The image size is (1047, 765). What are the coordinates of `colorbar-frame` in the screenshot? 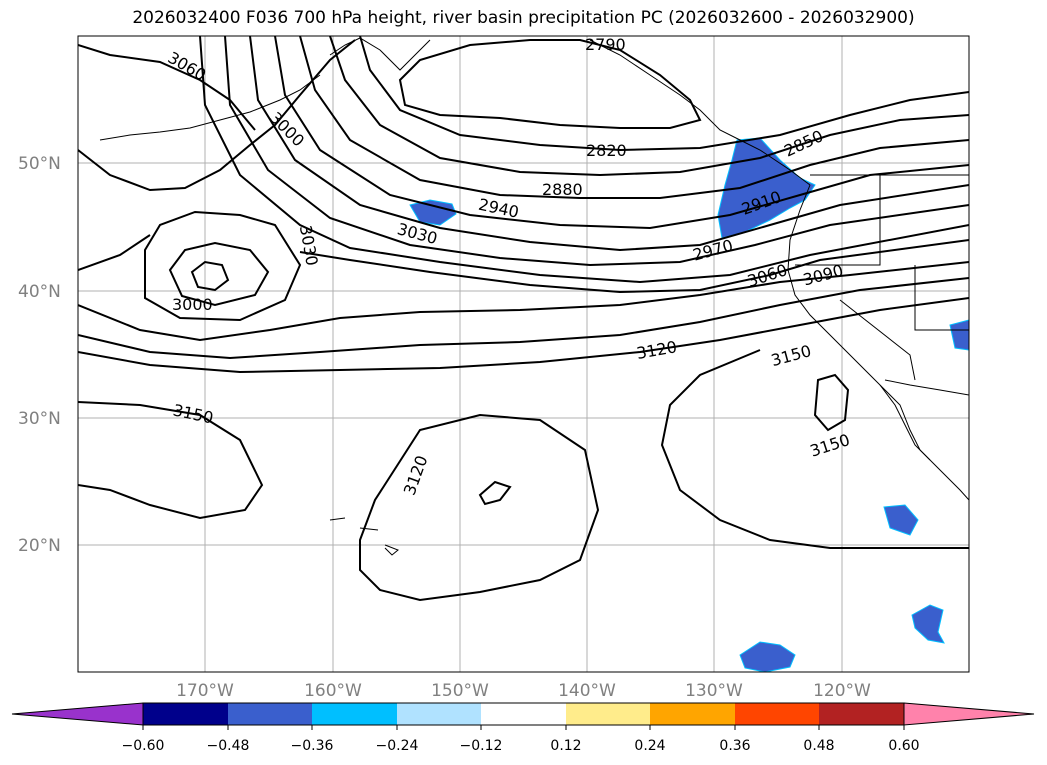 It's located at (523, 714).